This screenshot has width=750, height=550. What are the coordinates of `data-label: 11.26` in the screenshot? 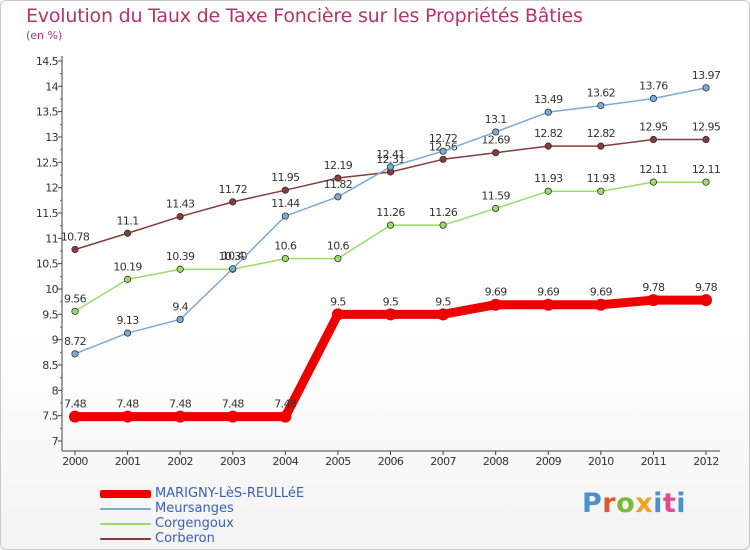 It's located at (390, 212).